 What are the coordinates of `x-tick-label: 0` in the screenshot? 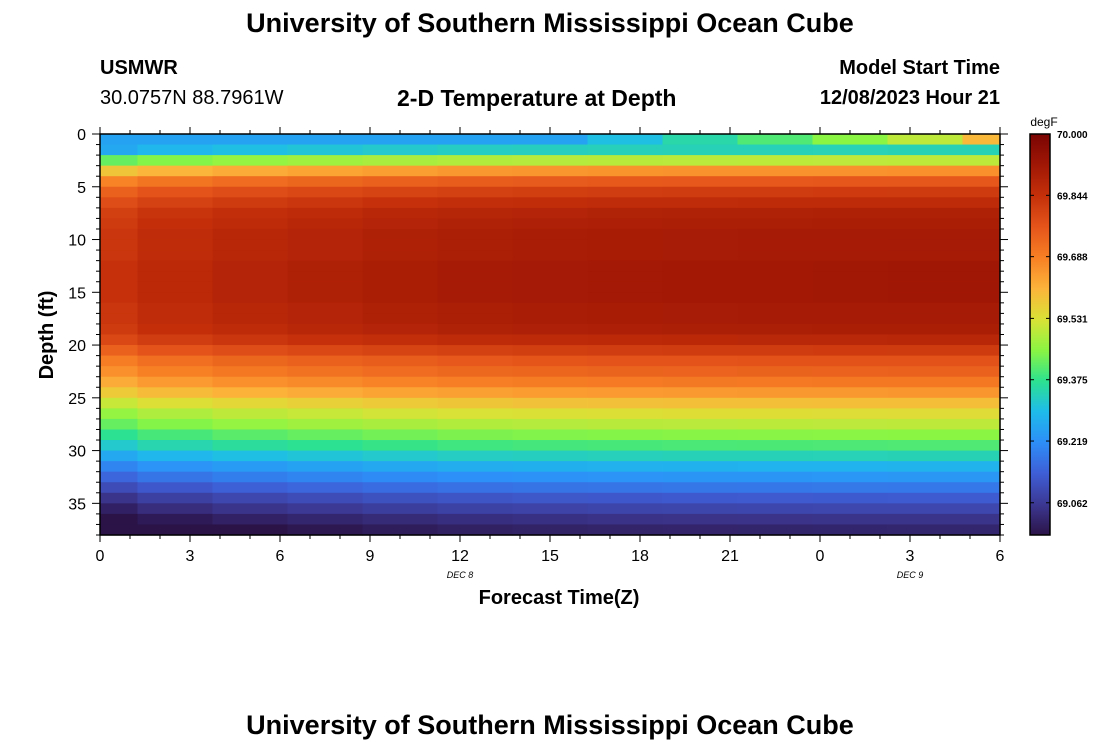 It's located at (820, 556).